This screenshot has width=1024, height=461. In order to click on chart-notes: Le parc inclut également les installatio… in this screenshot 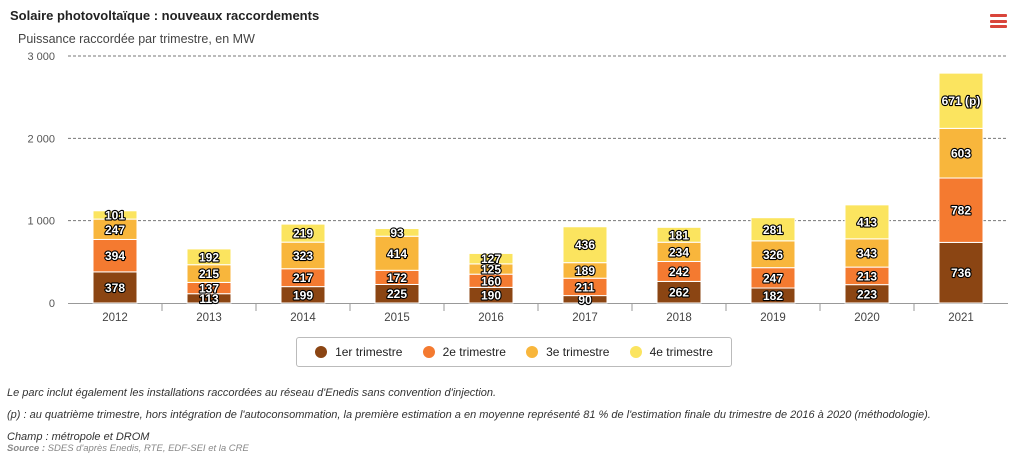, I will do `click(469, 415)`.